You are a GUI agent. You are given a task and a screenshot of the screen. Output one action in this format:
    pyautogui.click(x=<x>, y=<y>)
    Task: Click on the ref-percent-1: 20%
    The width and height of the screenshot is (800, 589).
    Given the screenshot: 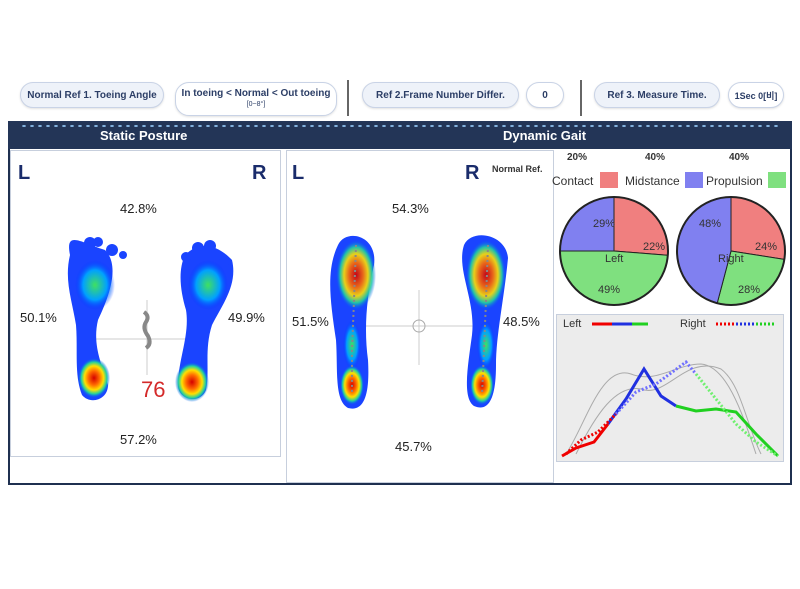 What is the action you would take?
    pyautogui.click(x=577, y=157)
    